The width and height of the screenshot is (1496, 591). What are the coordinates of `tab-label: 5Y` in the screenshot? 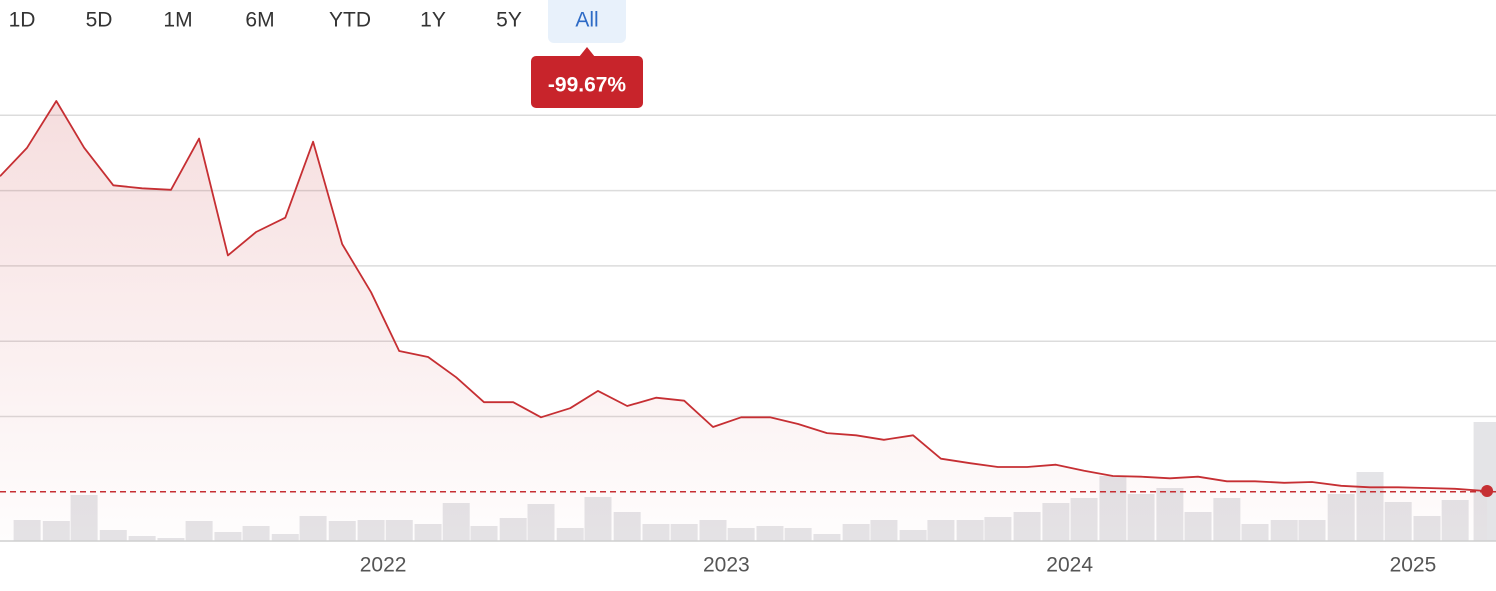 It's located at (509, 20).